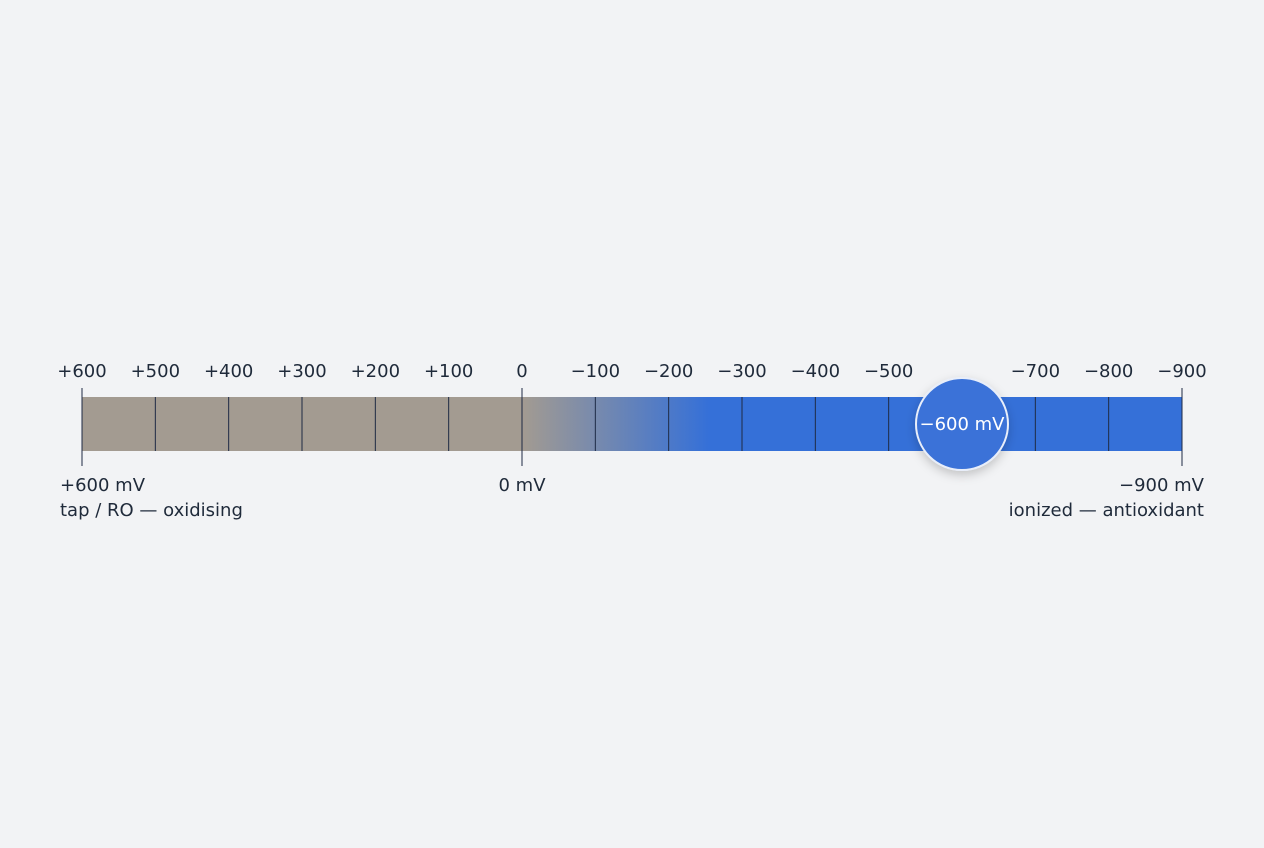 The image size is (1264, 848). I want to click on annotation-label: +600 mV, so click(103, 485).